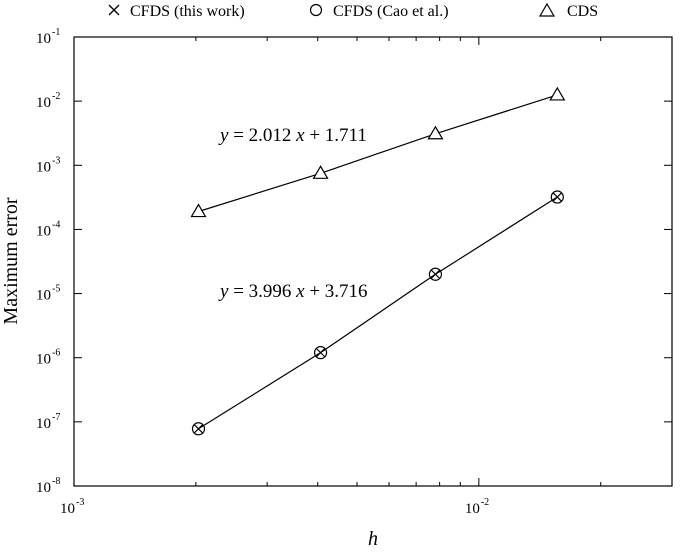  What do you see at coordinates (48, 261) in the screenshot?
I see `y-tick-labels: 10-810-710-610-510-410-310-210-1` at bounding box center [48, 261].